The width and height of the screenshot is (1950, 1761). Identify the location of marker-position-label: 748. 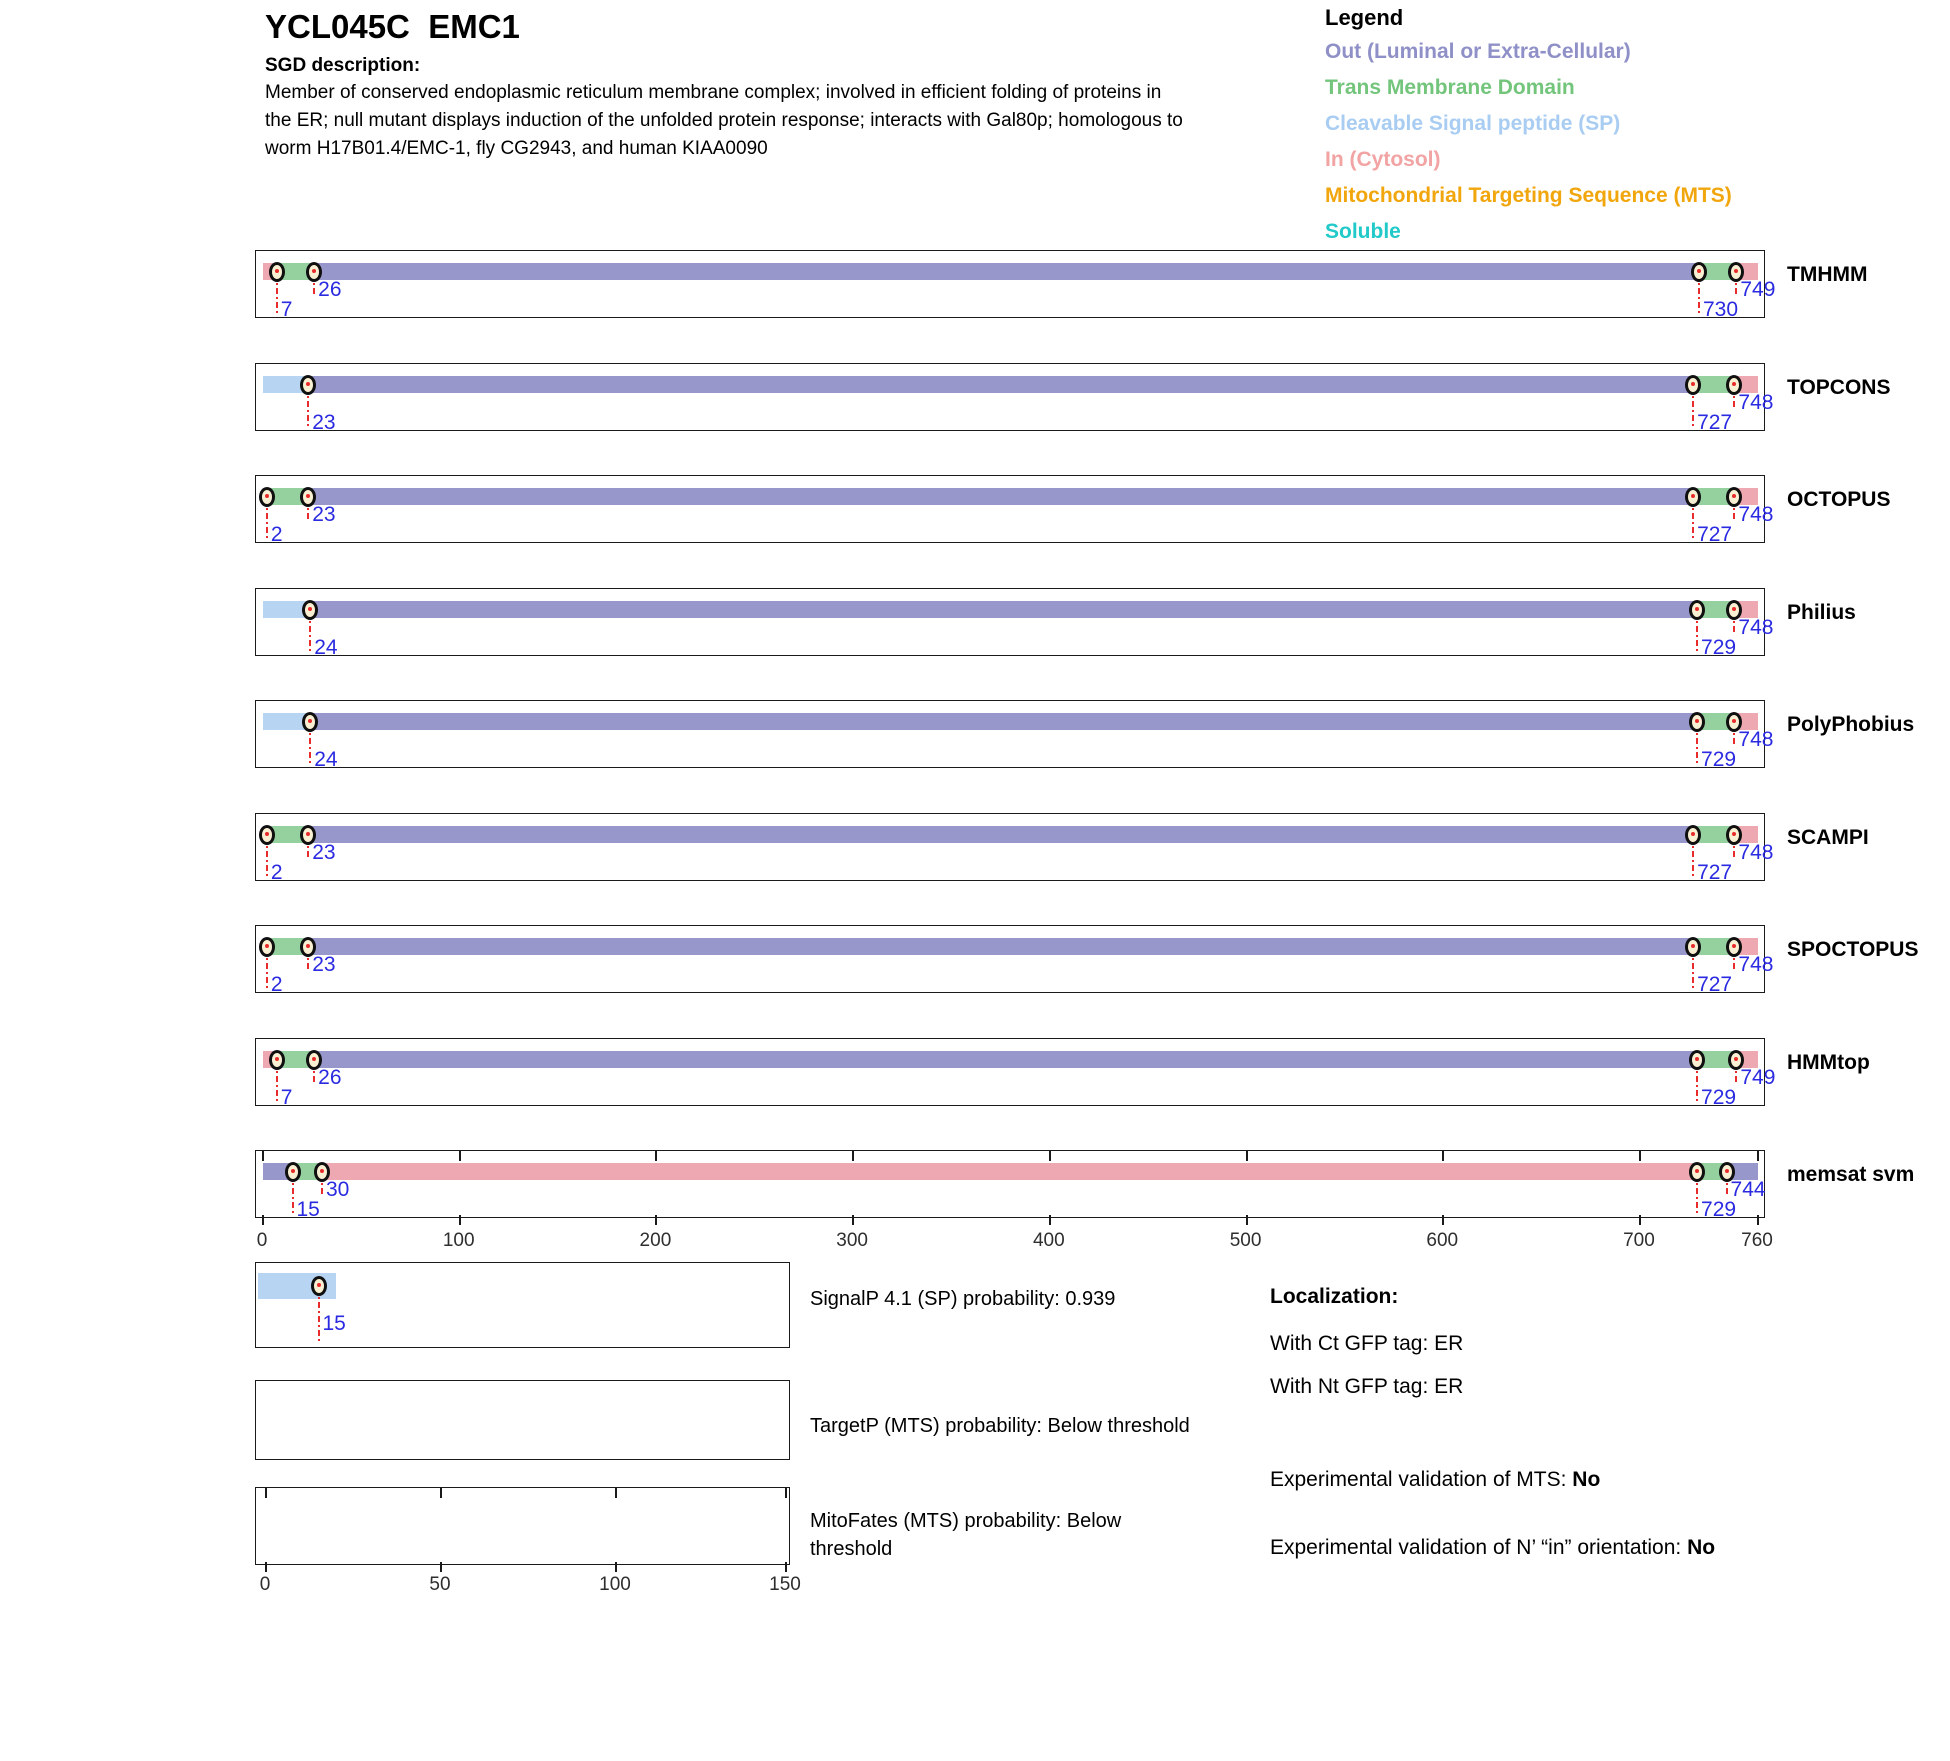
(1756, 402).